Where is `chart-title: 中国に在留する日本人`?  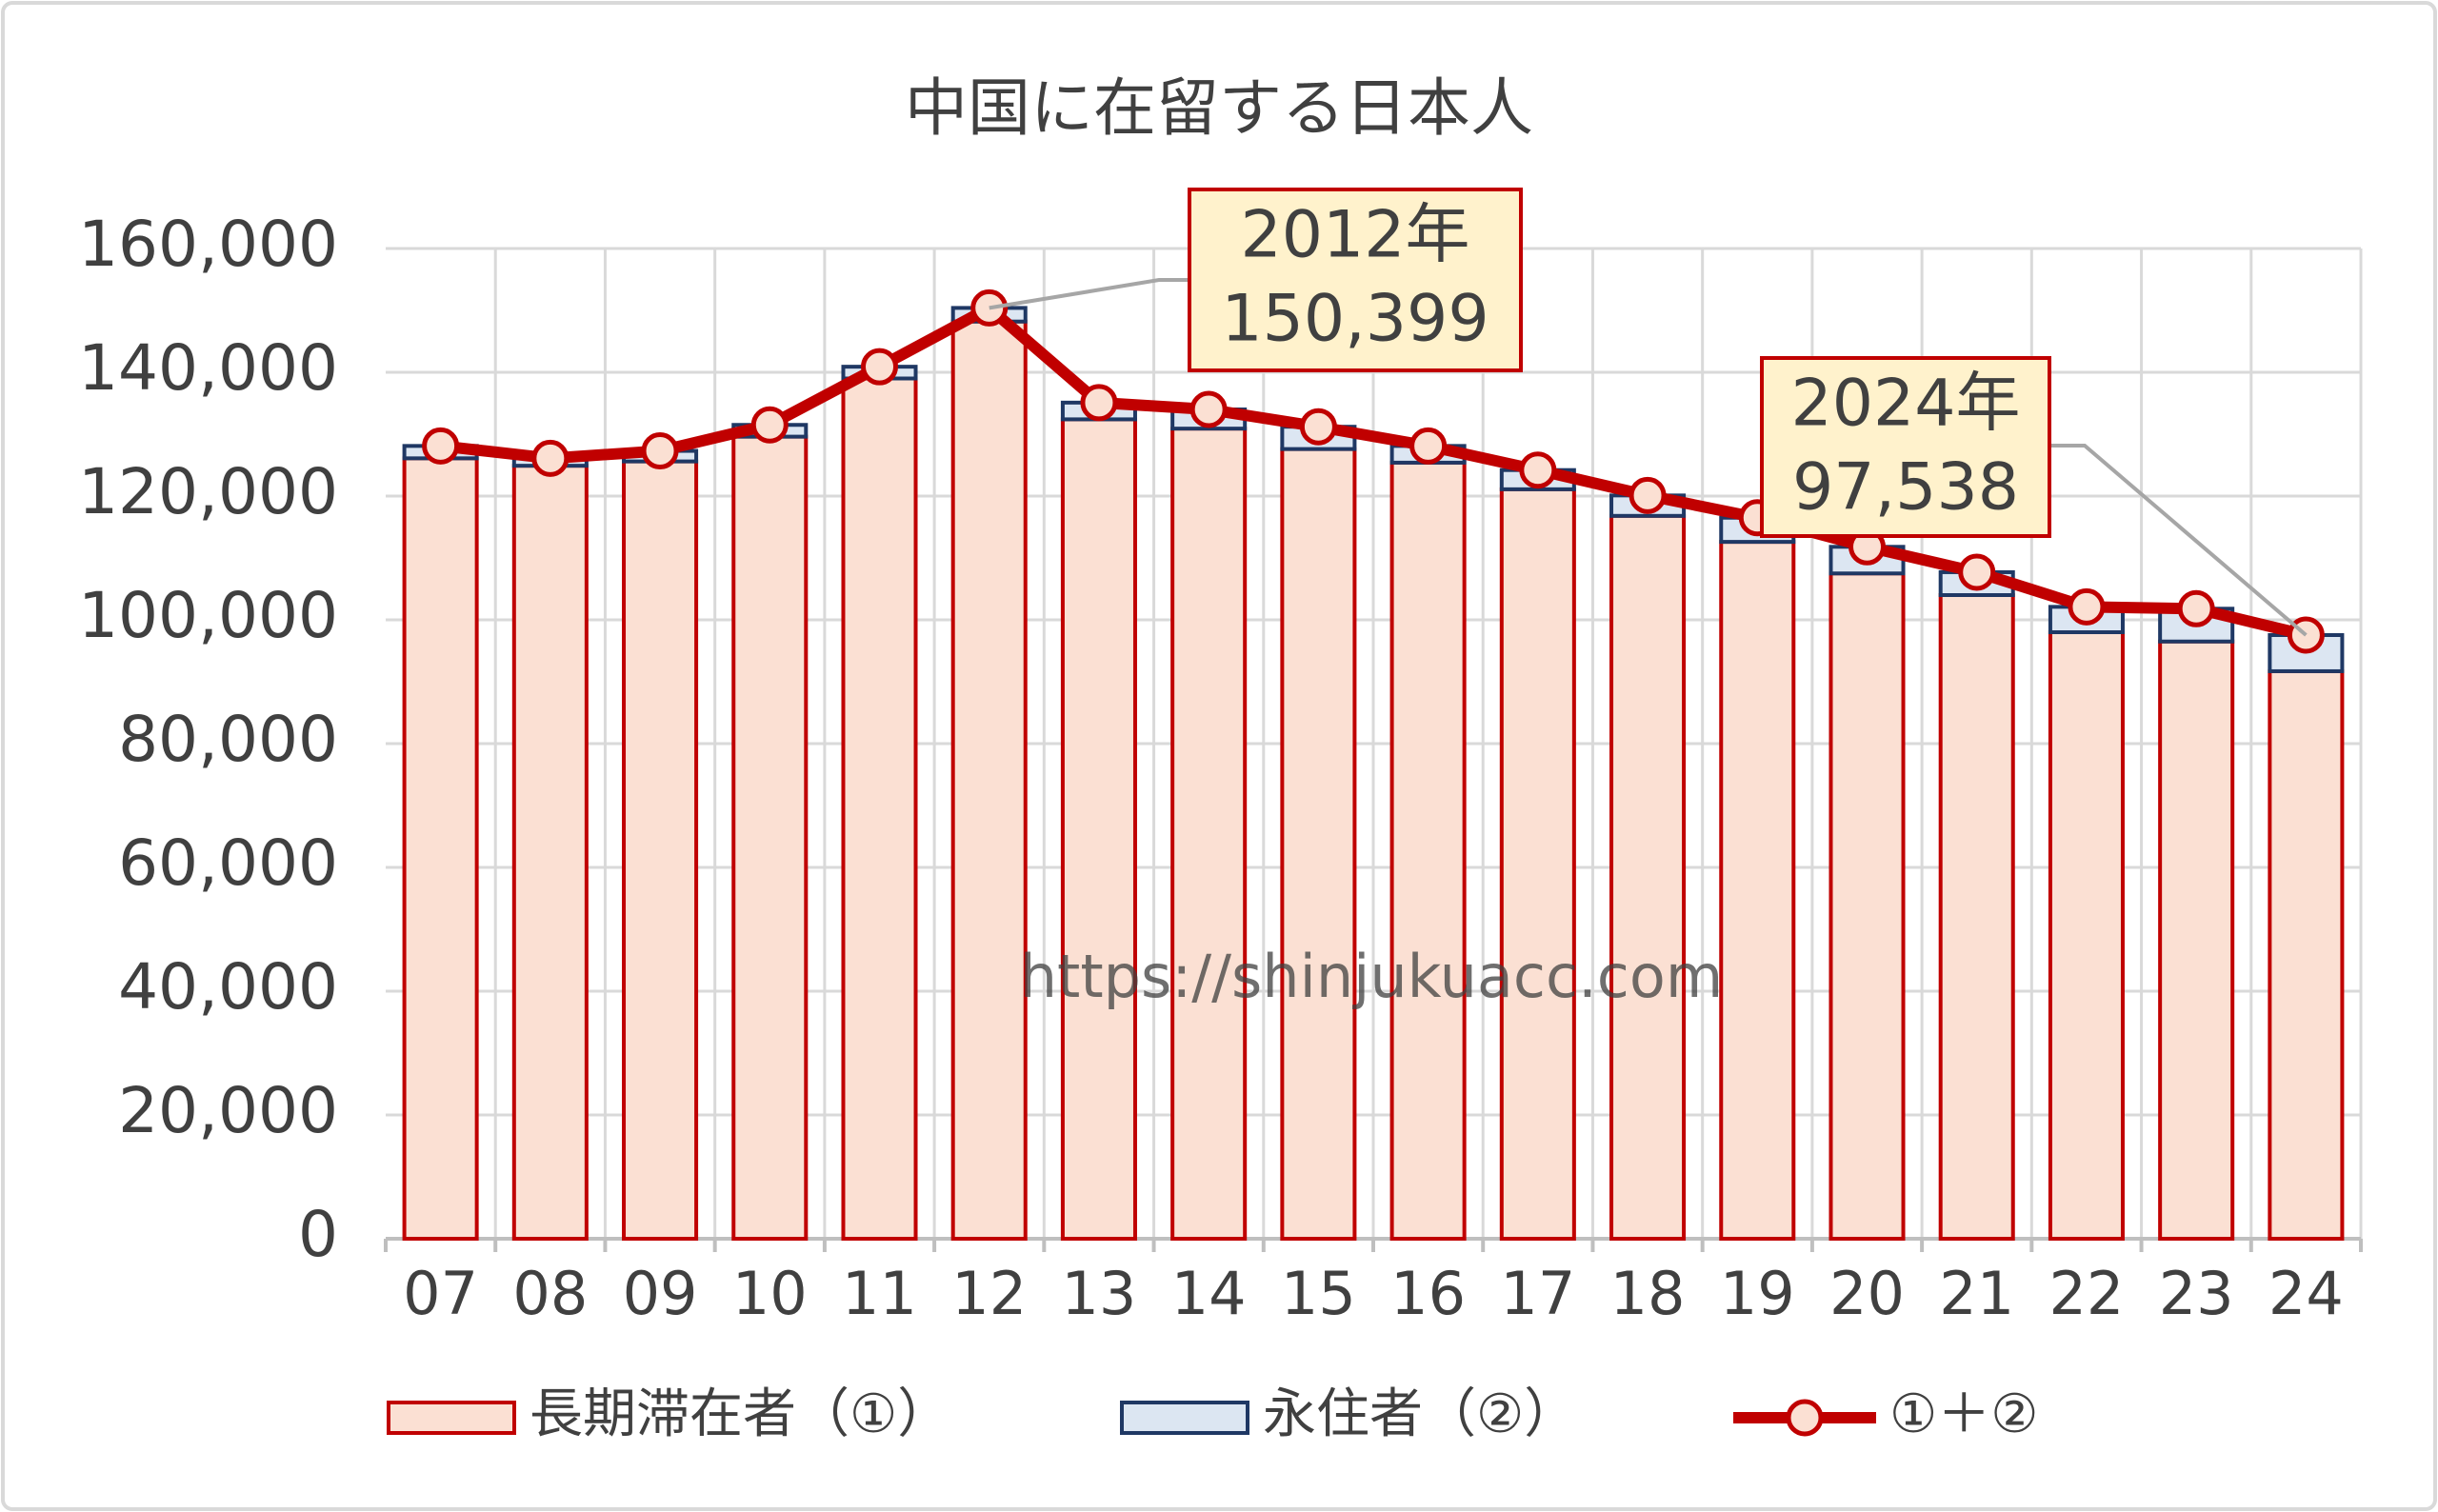
chart-title: 中国に在留する日本人 is located at coordinates (1219, 108).